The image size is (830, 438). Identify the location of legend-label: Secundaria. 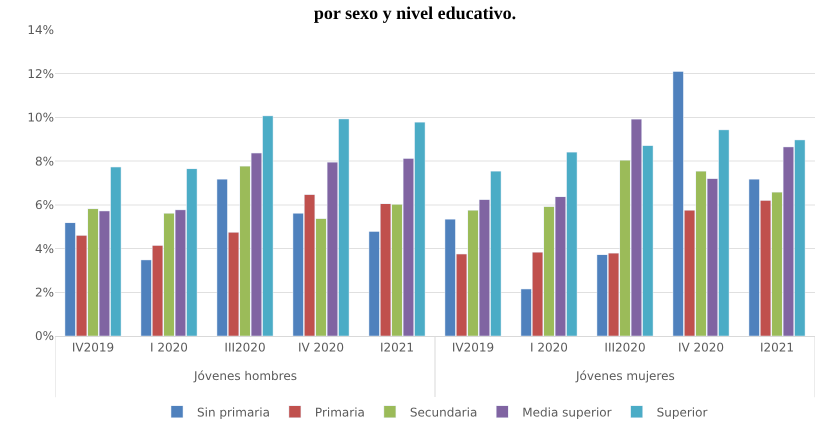
(444, 412).